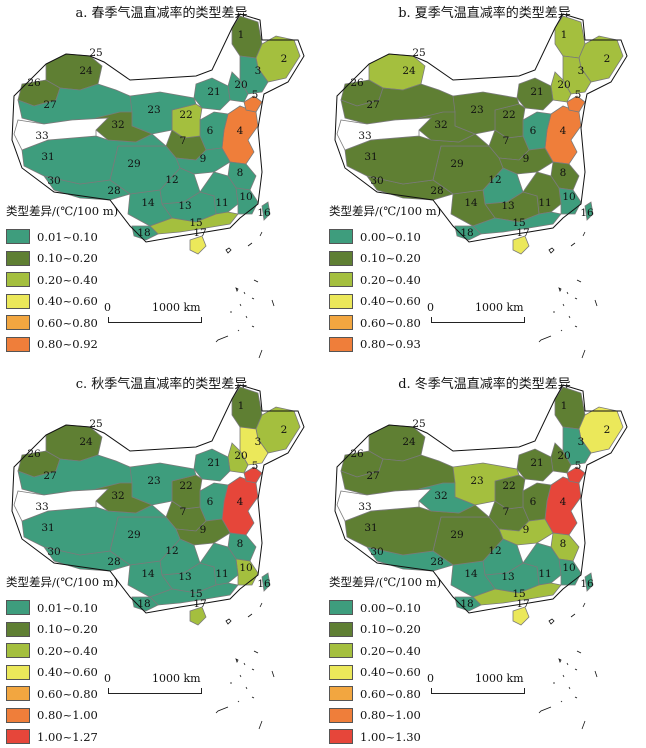 The image size is (646, 748). What do you see at coordinates (385, 608) in the screenshot?
I see `legend-item: 0.00~0.10` at bounding box center [385, 608].